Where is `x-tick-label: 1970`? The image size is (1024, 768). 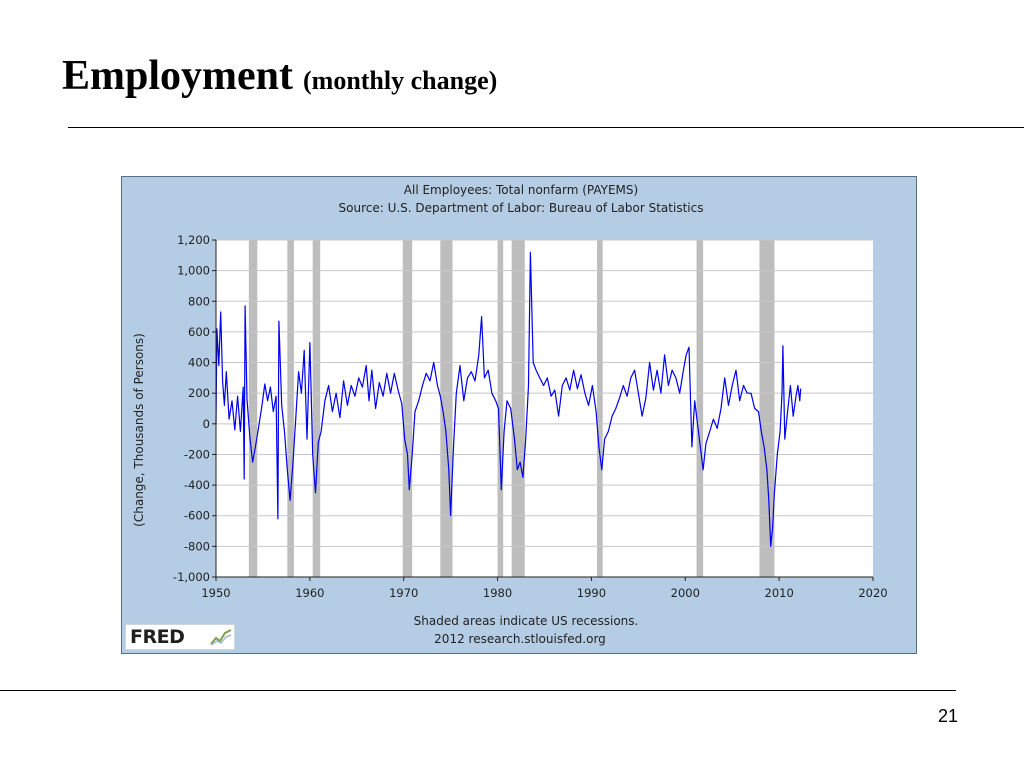 x-tick-label: 1970 is located at coordinates (403, 593).